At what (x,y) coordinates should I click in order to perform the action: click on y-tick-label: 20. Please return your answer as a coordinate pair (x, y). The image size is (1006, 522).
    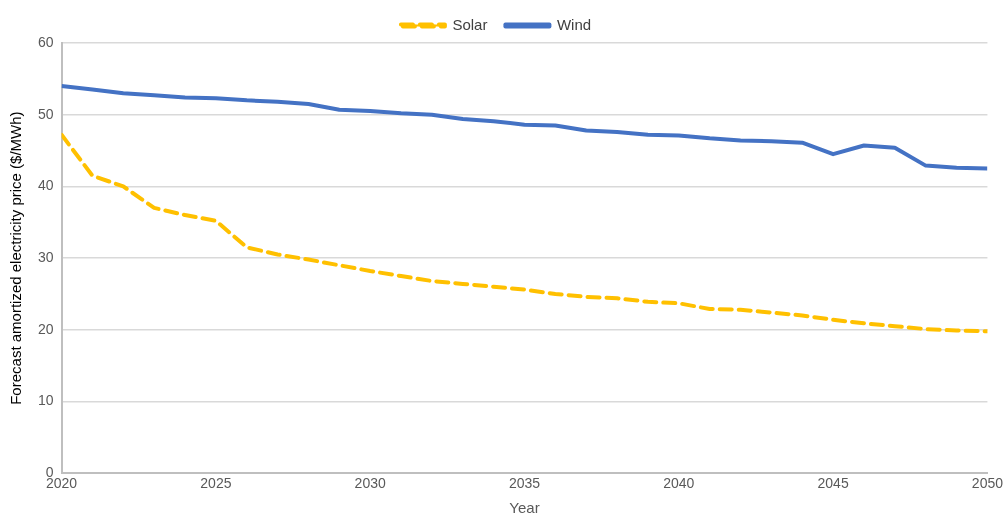
    Looking at the image, I should click on (45, 328).